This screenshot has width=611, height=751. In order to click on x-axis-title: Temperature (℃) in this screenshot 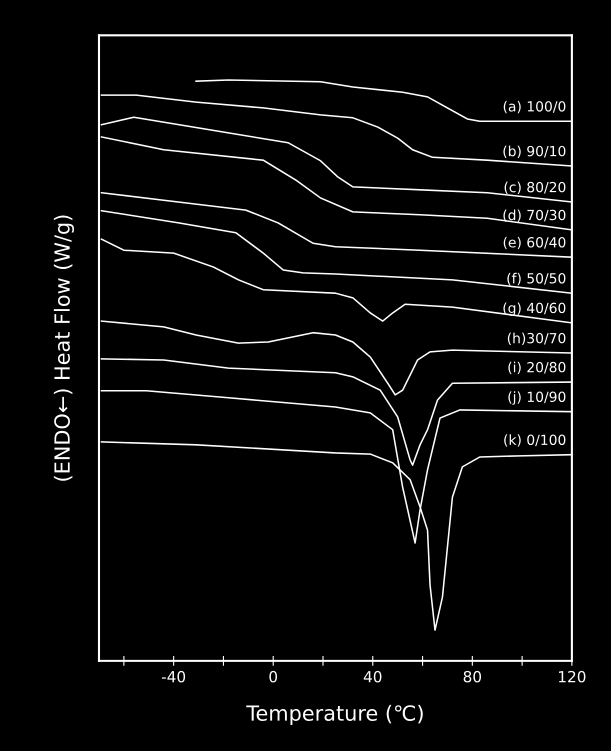, I will do `click(334, 714)`.